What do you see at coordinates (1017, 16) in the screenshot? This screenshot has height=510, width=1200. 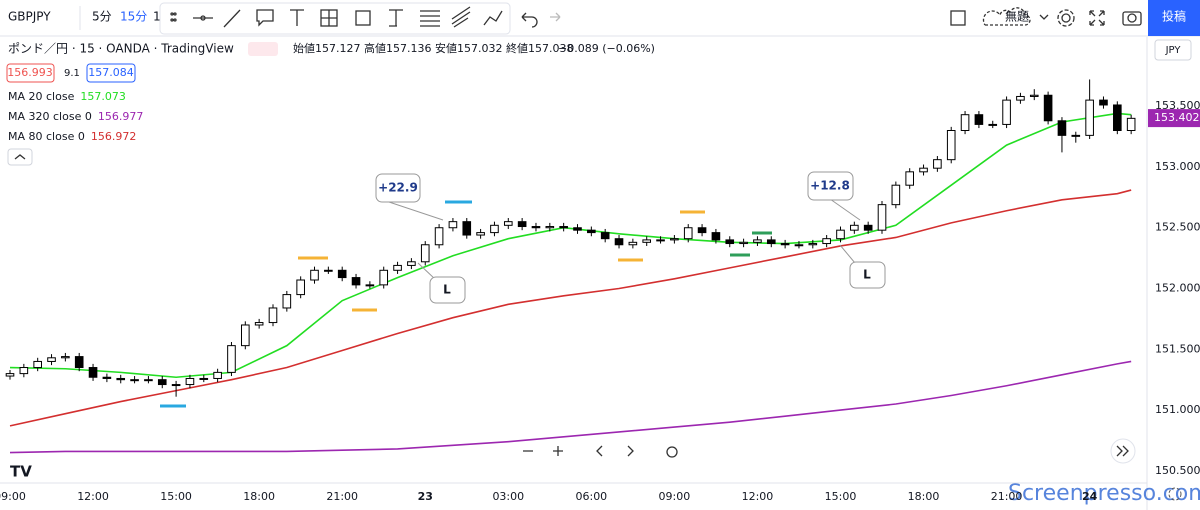 I see `layout-name: 無題` at bounding box center [1017, 16].